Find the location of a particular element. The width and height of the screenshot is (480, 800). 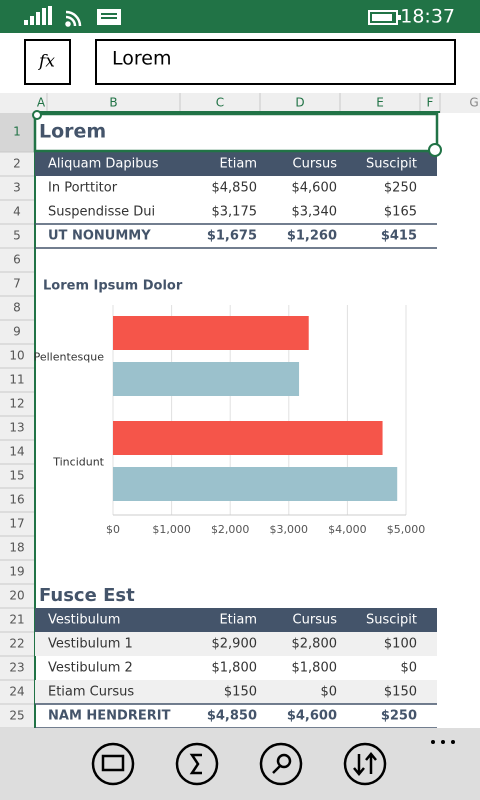

autosum-button is located at coordinates (197, 764).